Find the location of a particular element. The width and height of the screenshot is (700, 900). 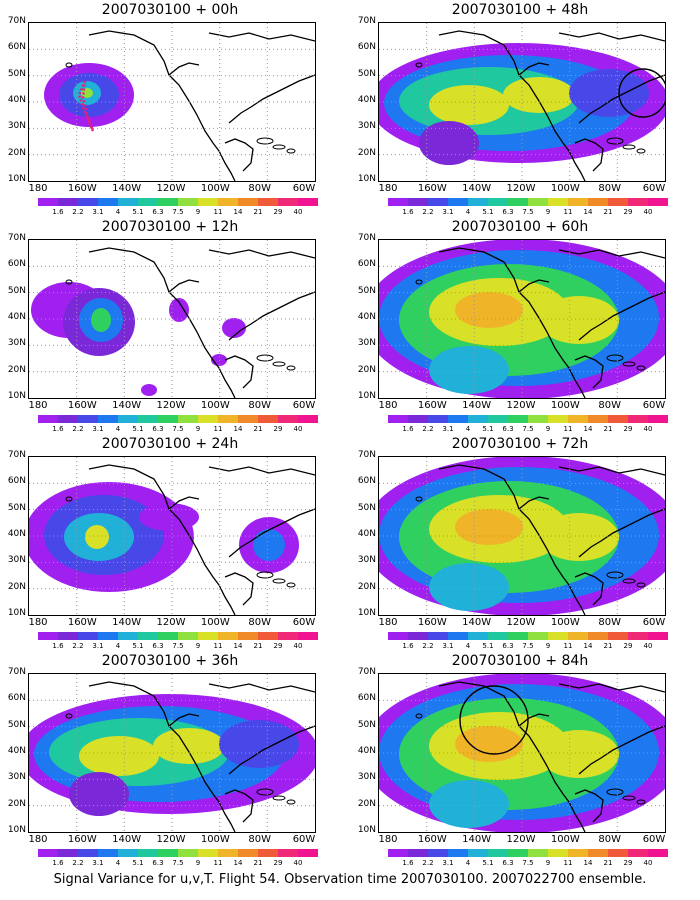

highlight-circle is located at coordinates (641, 93).